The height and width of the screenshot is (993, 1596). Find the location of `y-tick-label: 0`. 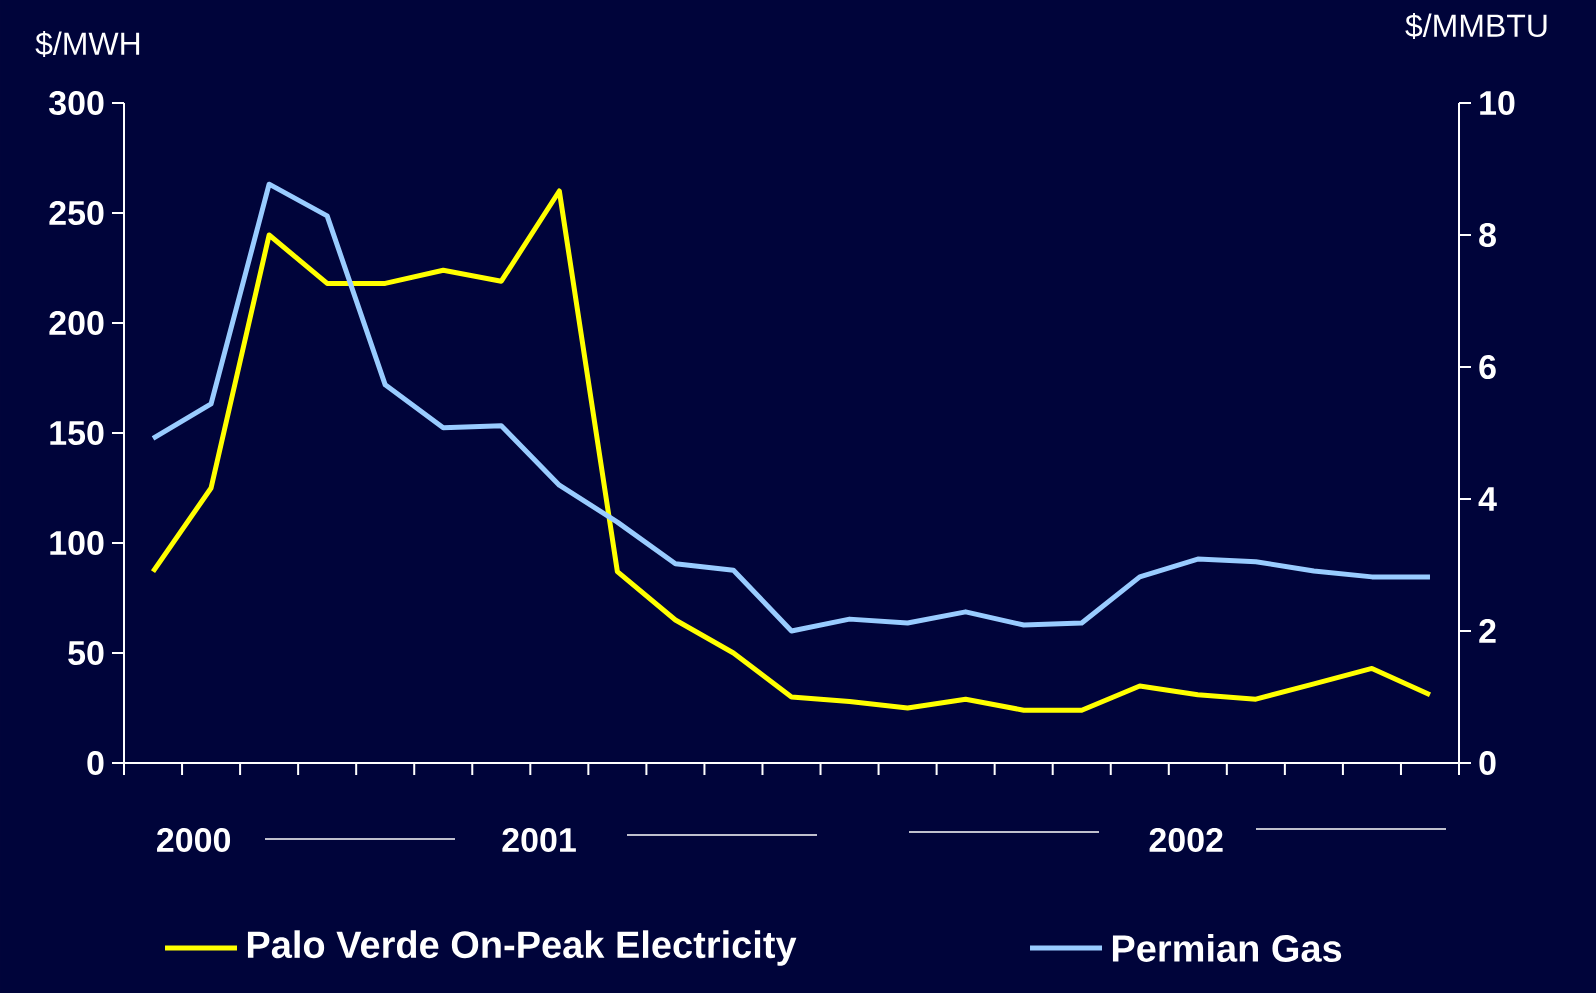

y-tick-label: 0 is located at coordinates (95, 763).